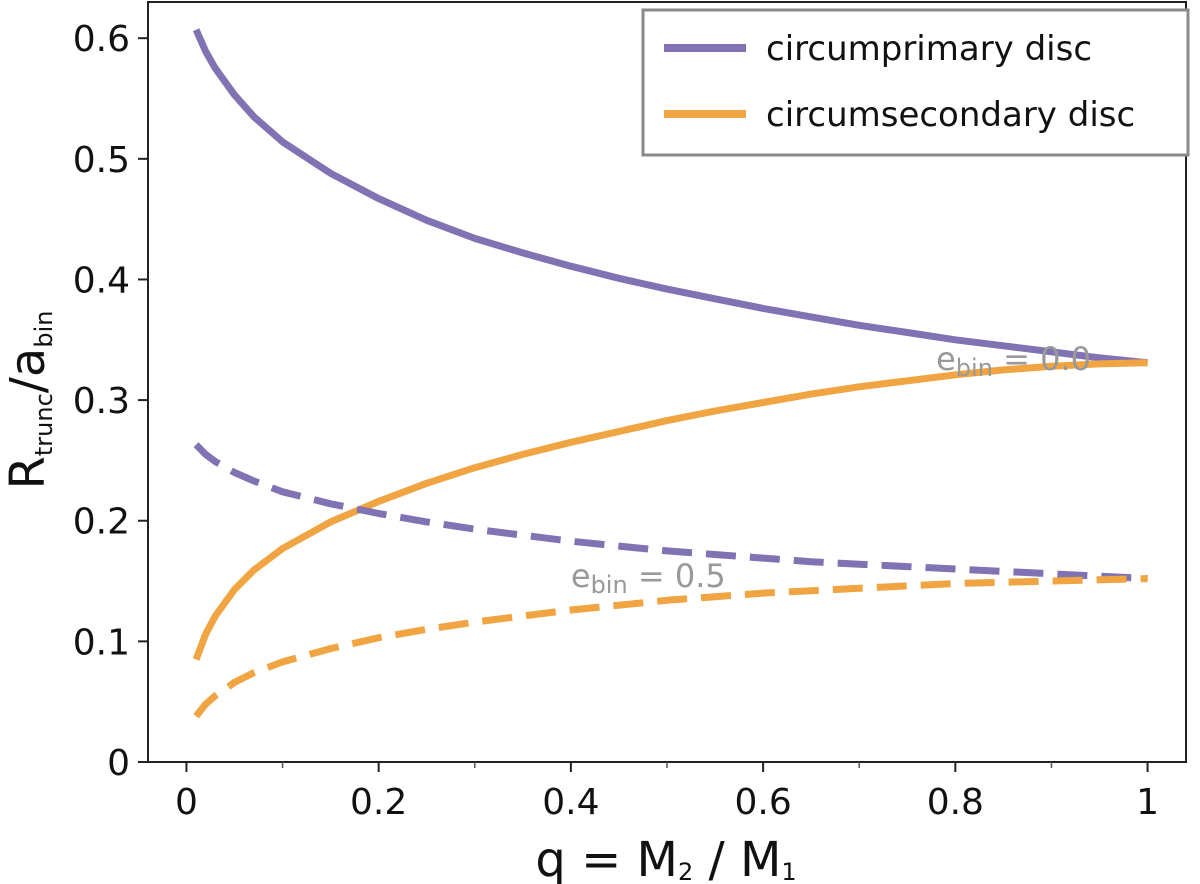 Image resolution: width=1200 pixels, height=884 pixels. What do you see at coordinates (101, 642) in the screenshot?
I see `y-tick-label: 0.1` at bounding box center [101, 642].